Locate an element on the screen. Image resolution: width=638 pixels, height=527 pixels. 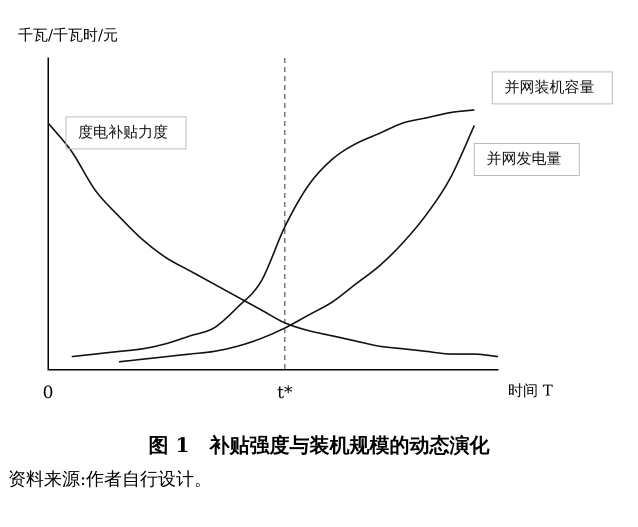
x-tick-label: 0 is located at coordinates (48, 393).